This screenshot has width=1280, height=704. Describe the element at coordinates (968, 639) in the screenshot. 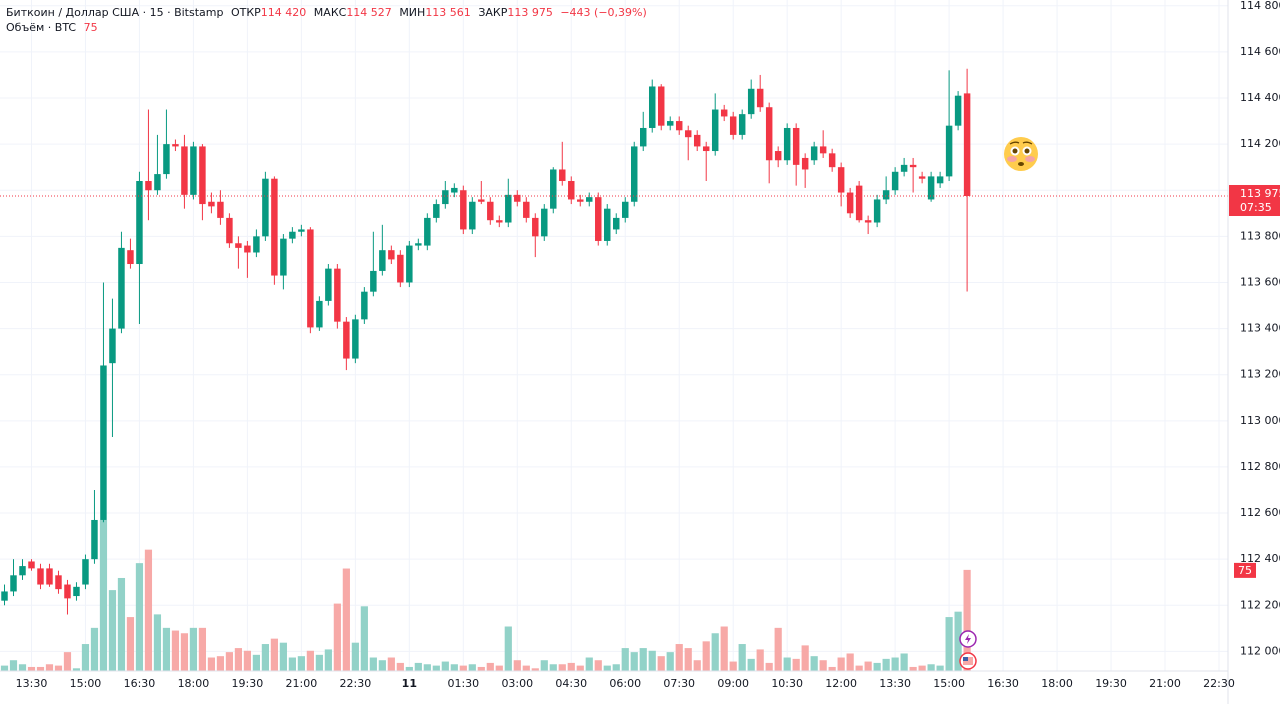

I see `event-icon` at that location.